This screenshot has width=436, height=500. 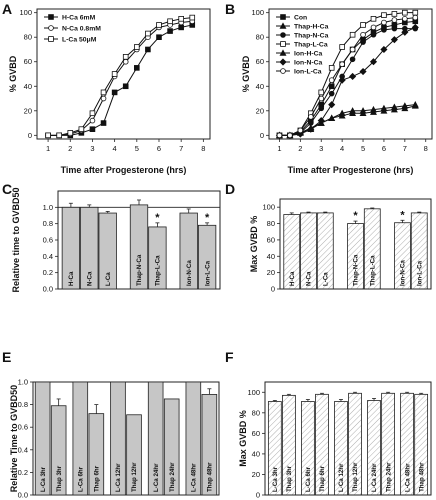 I want to click on y-tick-label: 0.0, so click(x=48, y=289).